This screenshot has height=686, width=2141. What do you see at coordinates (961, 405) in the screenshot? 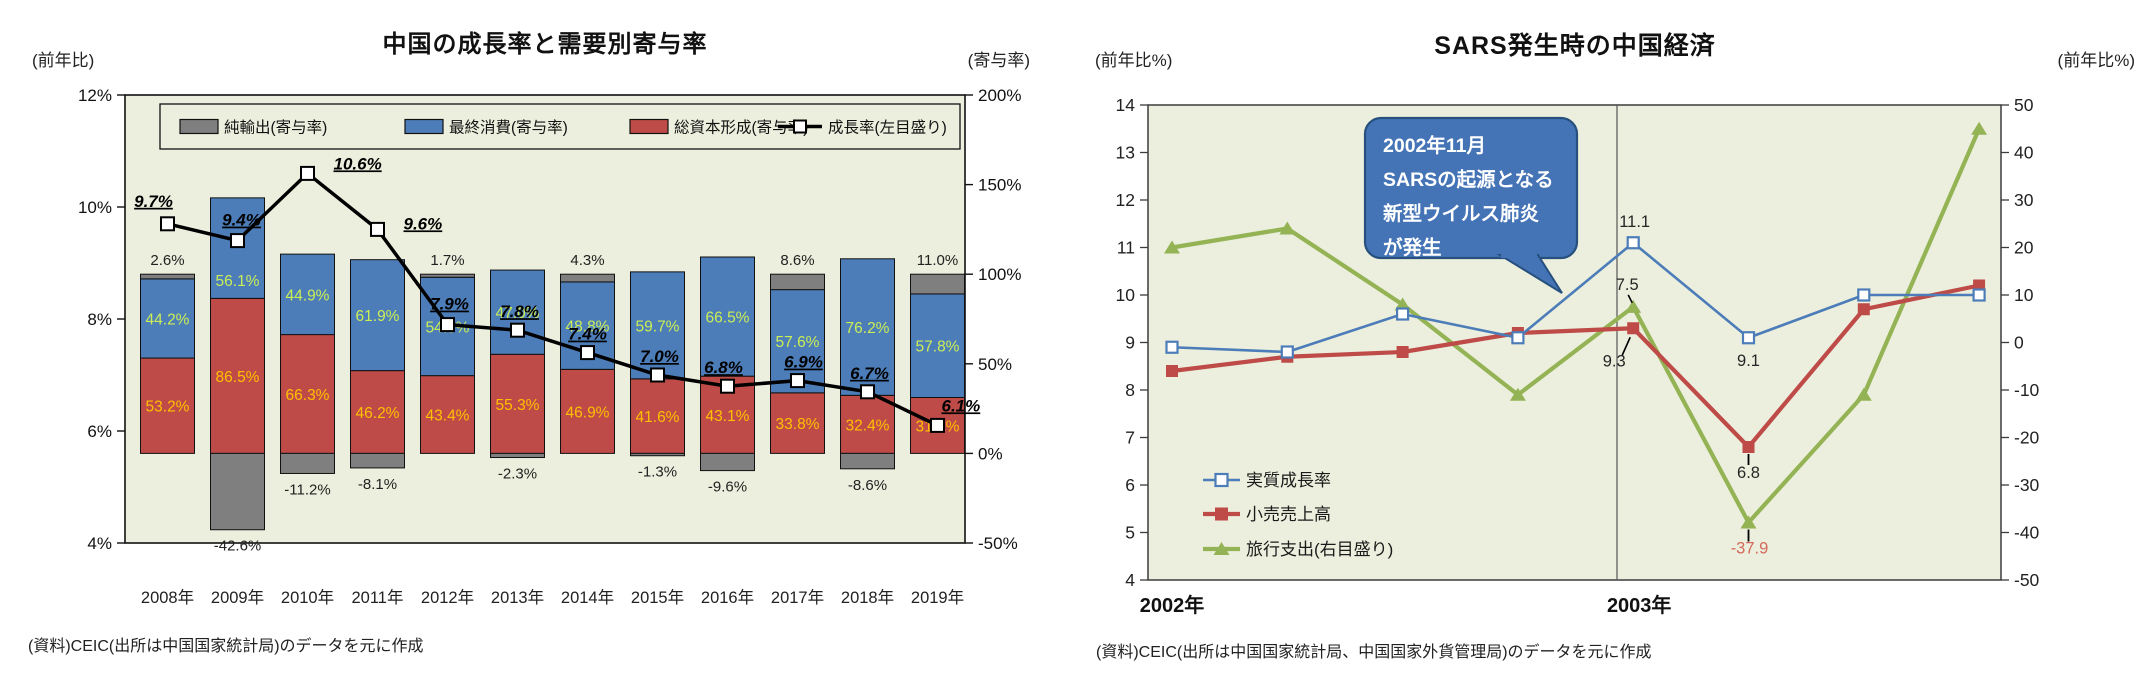
I see `growth-label: 6.1%` at bounding box center [961, 405].